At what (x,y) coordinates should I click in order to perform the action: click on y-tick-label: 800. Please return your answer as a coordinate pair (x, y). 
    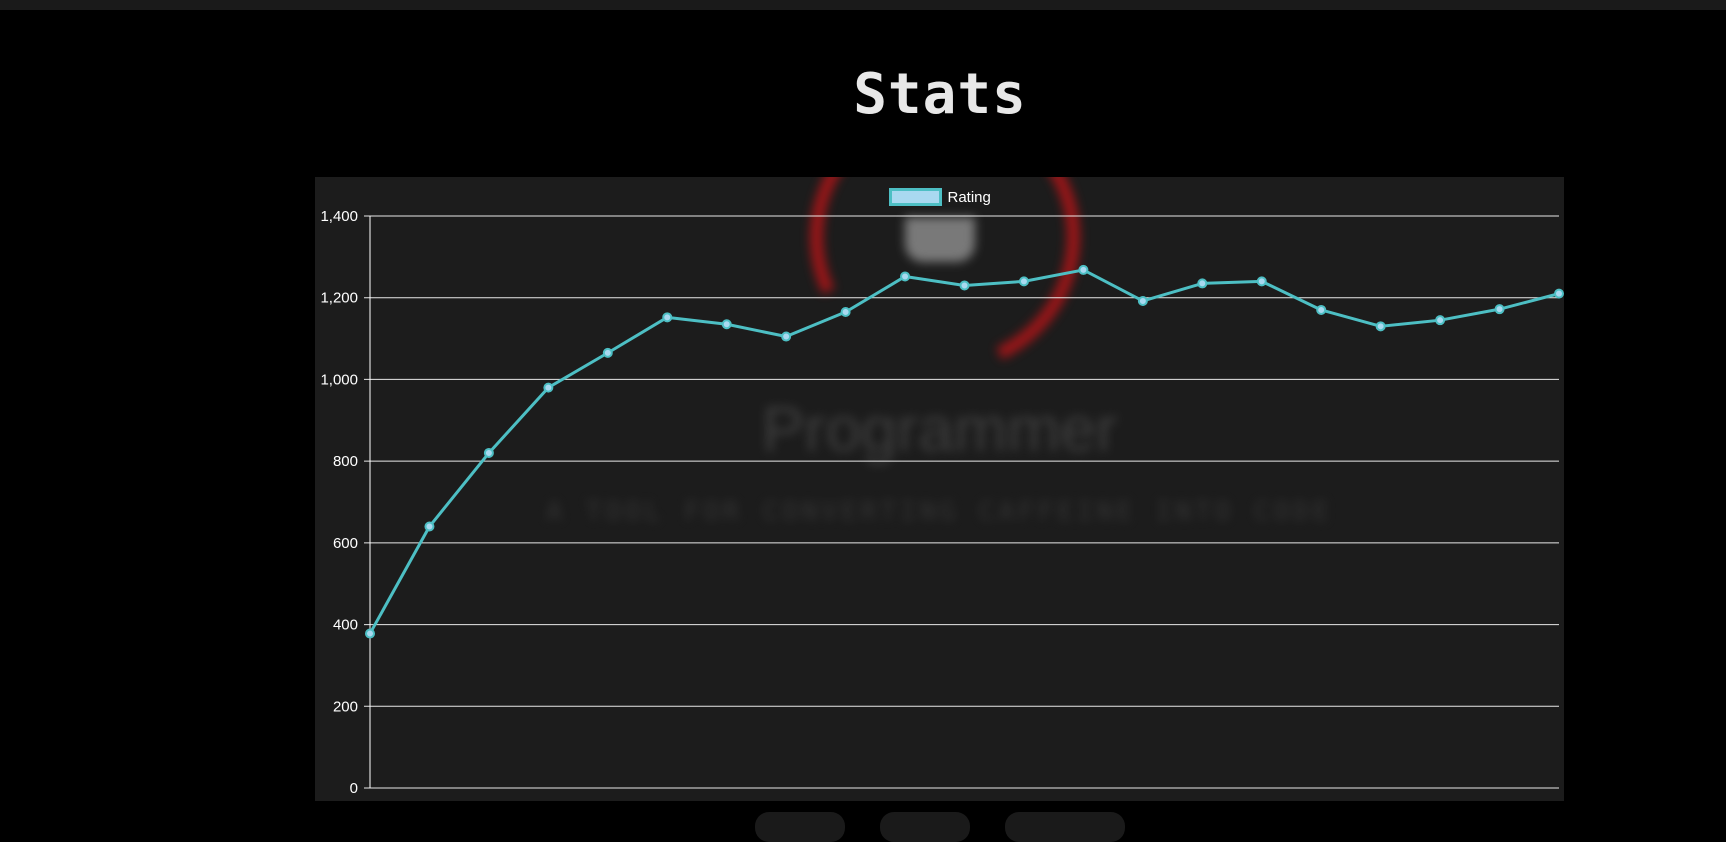
    Looking at the image, I should click on (345, 461).